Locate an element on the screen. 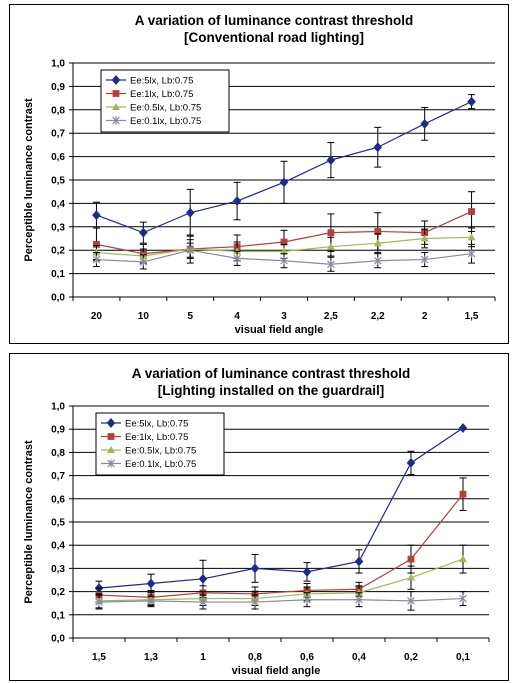  chart-subtitle: [Lighting installed on the guardrail] is located at coordinates (271, 390).